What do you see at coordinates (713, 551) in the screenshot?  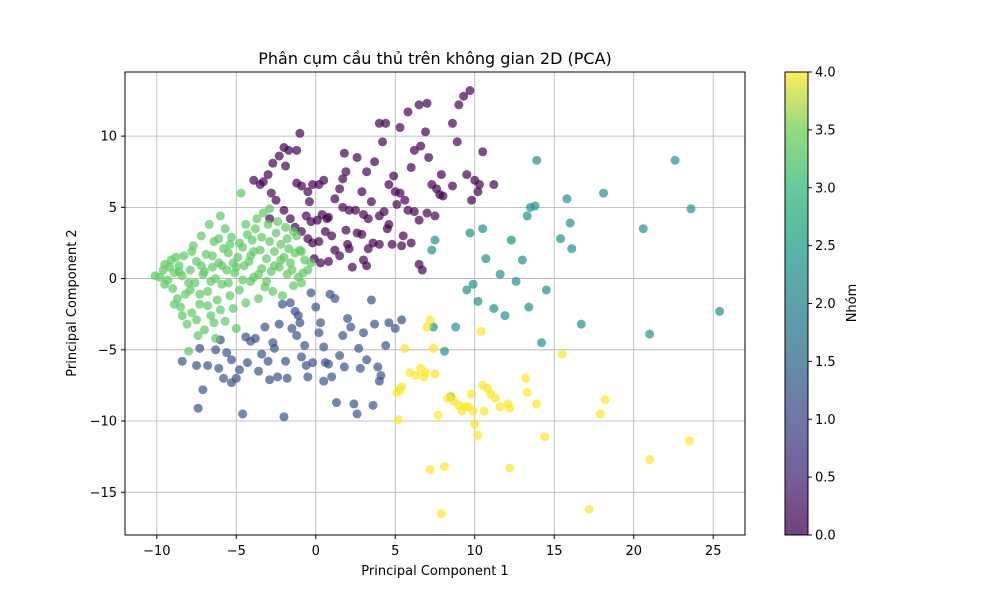 I see `x-tick-label: 25` at bounding box center [713, 551].